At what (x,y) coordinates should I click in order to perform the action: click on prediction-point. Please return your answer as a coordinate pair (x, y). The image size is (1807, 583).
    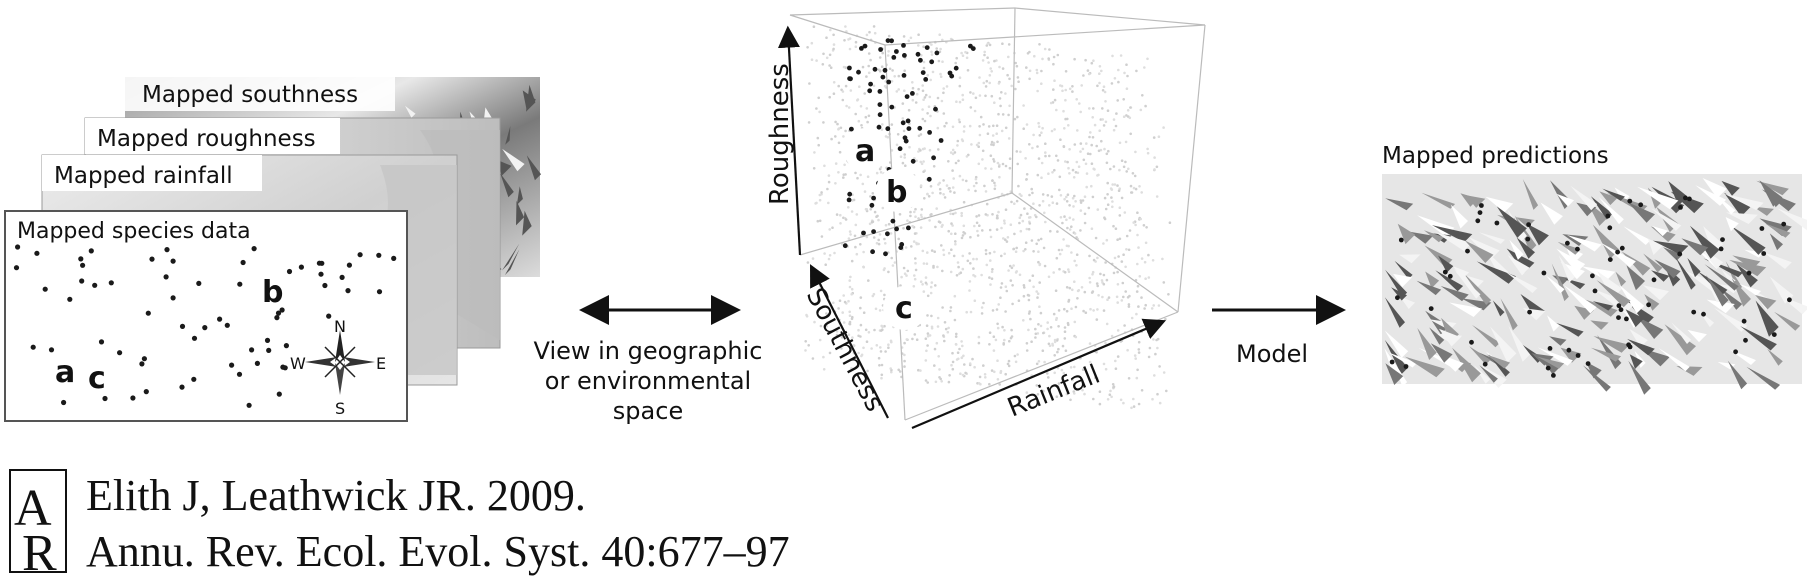
    Looking at the image, I should click on (1528, 225).